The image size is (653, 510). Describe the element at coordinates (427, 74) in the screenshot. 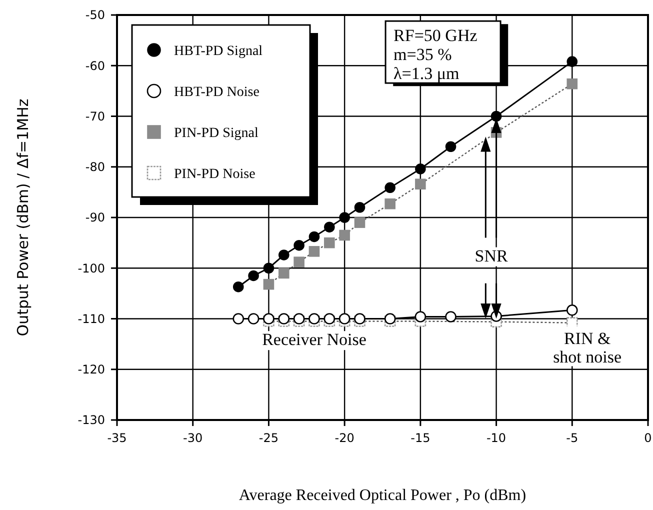

I see `annotation: λ=1.3 μm` at that location.